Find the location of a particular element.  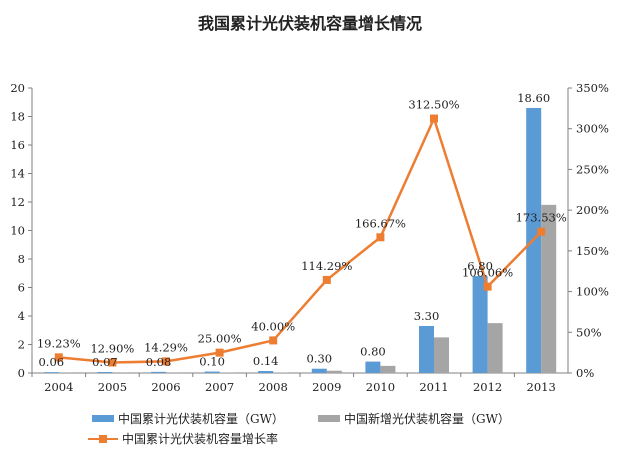

chart-title: 我国累计光伏装机容量增长情况 is located at coordinates (309, 23).